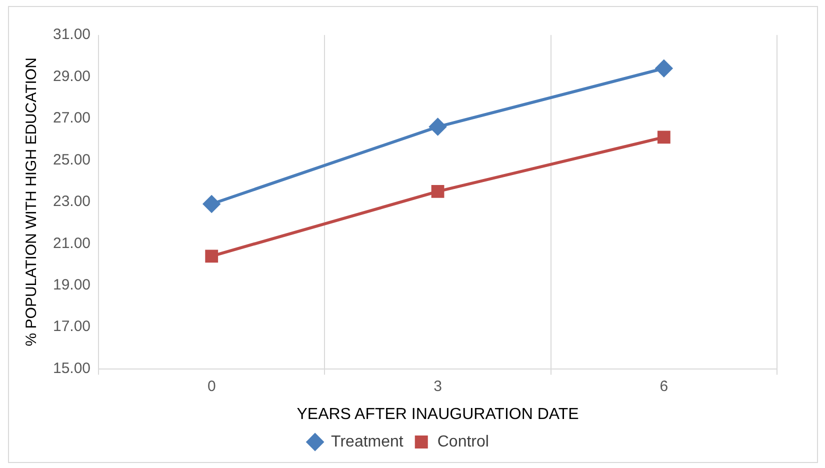 The image size is (825, 468). I want to click on y-tick-label: 15.00, so click(71, 368).